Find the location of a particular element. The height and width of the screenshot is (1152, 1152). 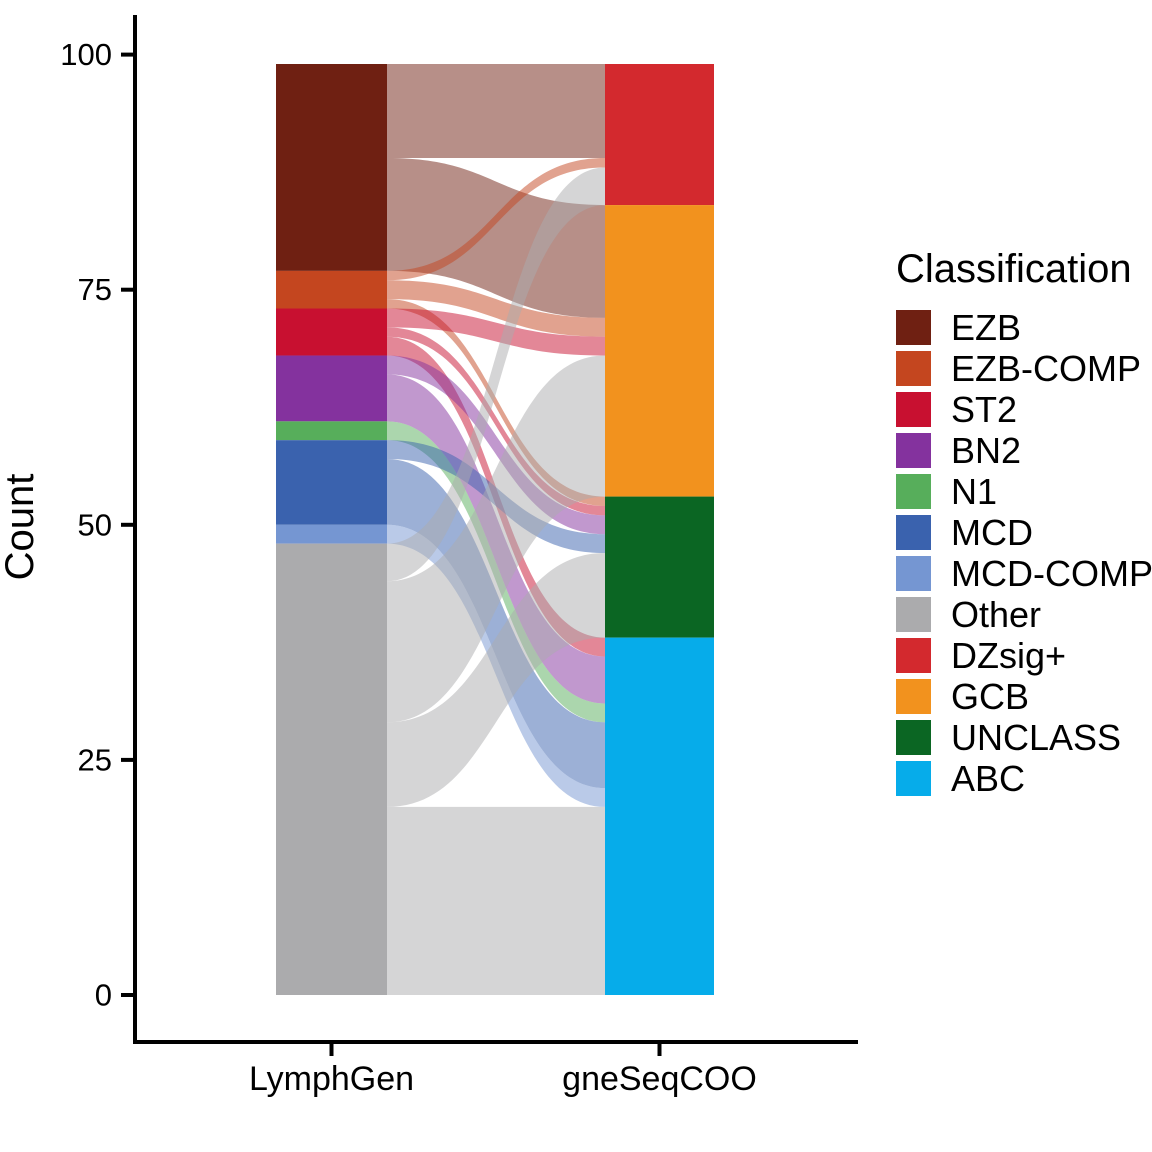

stratum-right-GCB is located at coordinates (659, 351).